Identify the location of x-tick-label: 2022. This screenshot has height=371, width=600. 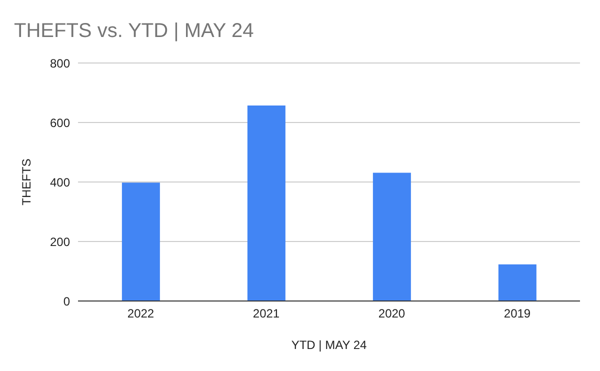
(140, 313).